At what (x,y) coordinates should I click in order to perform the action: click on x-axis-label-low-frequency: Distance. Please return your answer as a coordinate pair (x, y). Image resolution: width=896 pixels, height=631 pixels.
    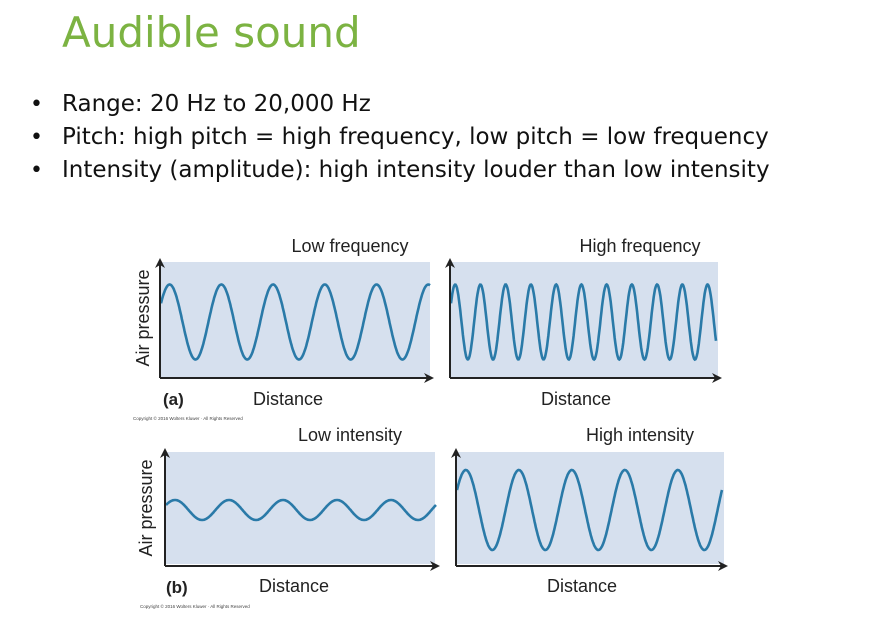
    Looking at the image, I should click on (288, 399).